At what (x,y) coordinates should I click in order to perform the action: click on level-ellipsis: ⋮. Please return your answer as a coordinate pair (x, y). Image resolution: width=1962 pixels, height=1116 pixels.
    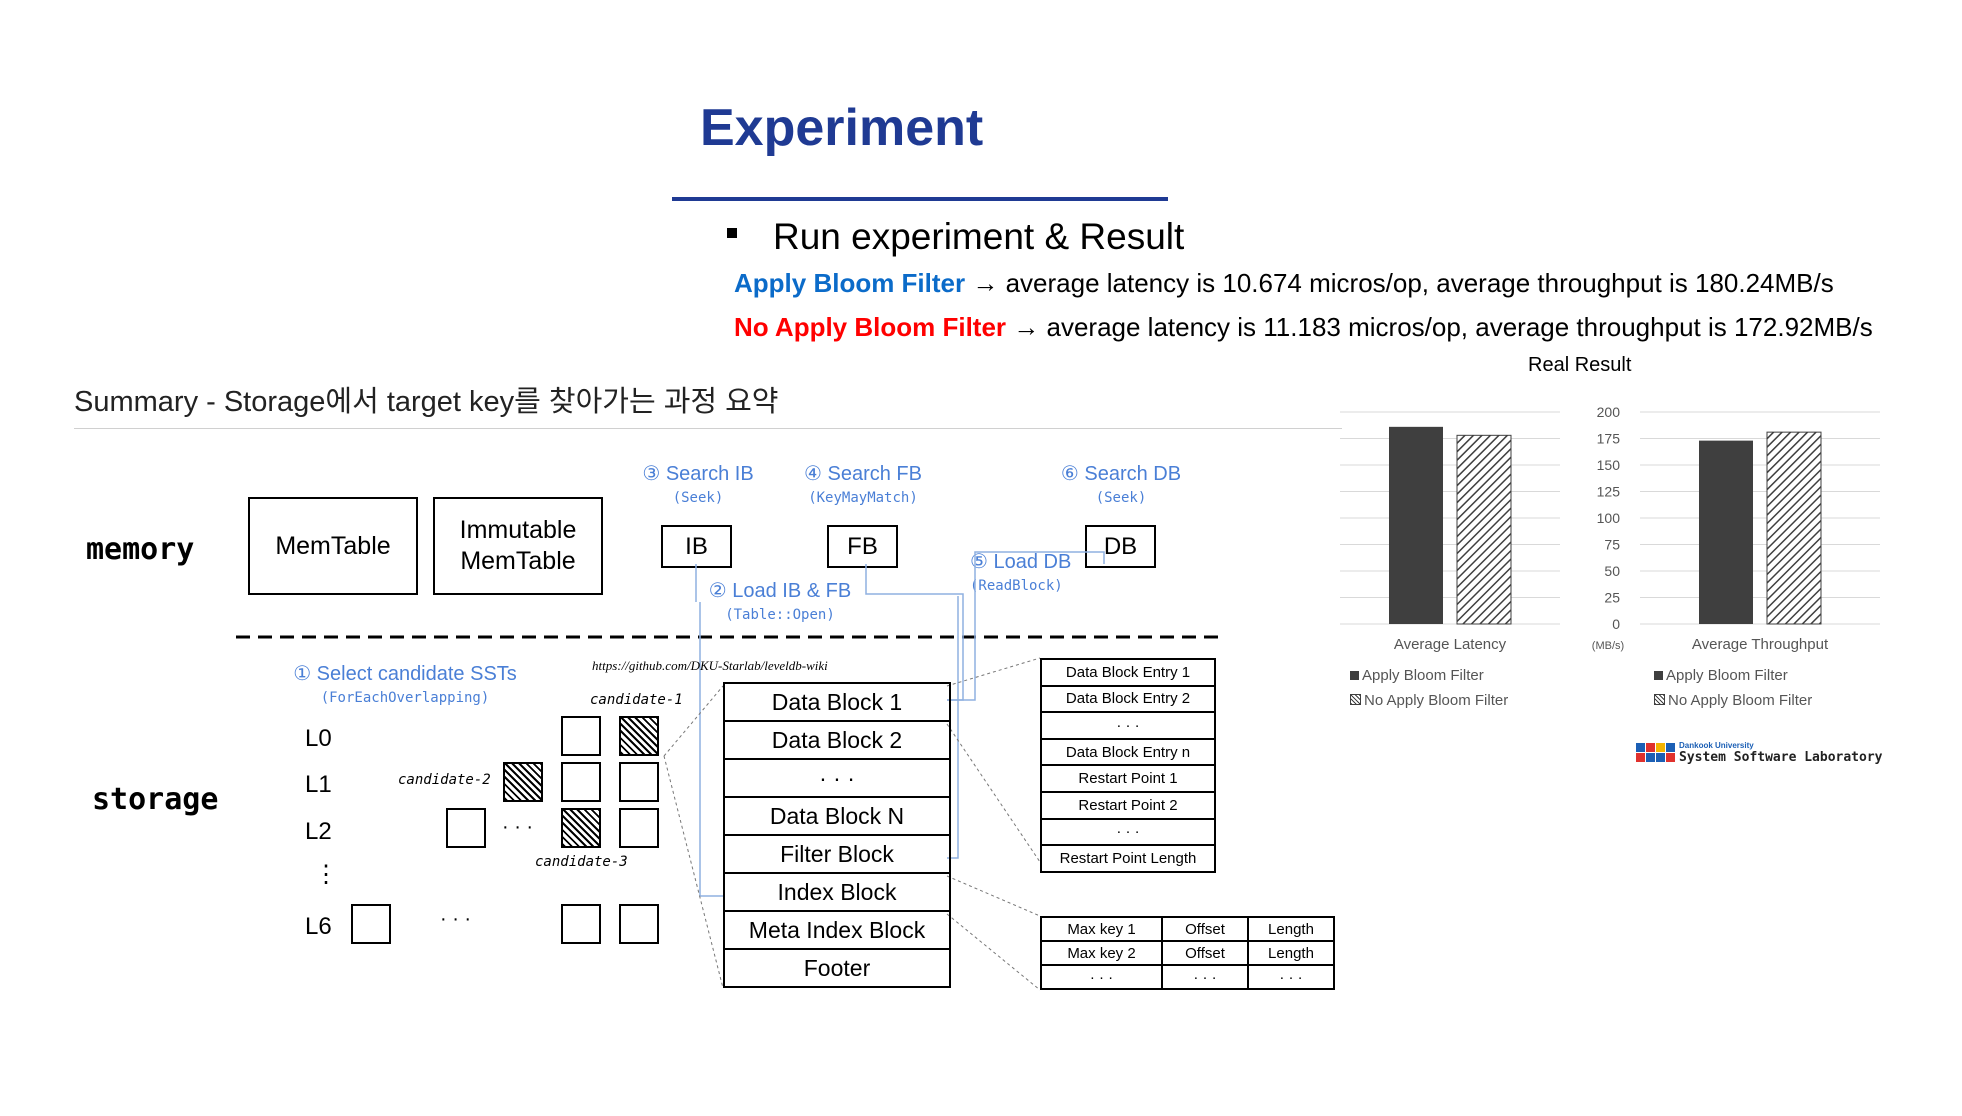
    Looking at the image, I should click on (326, 874).